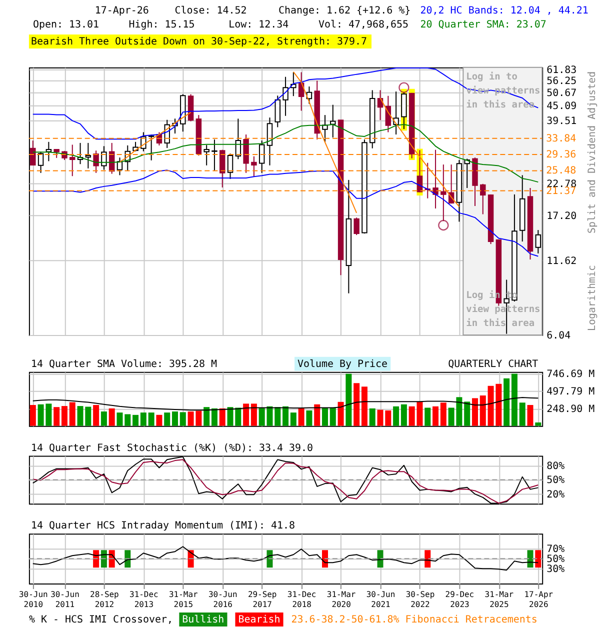 The width and height of the screenshot is (600, 640). What do you see at coordinates (341, 600) in the screenshot?
I see `x-tick-label: 31-Mar 2020` at bounding box center [341, 600].